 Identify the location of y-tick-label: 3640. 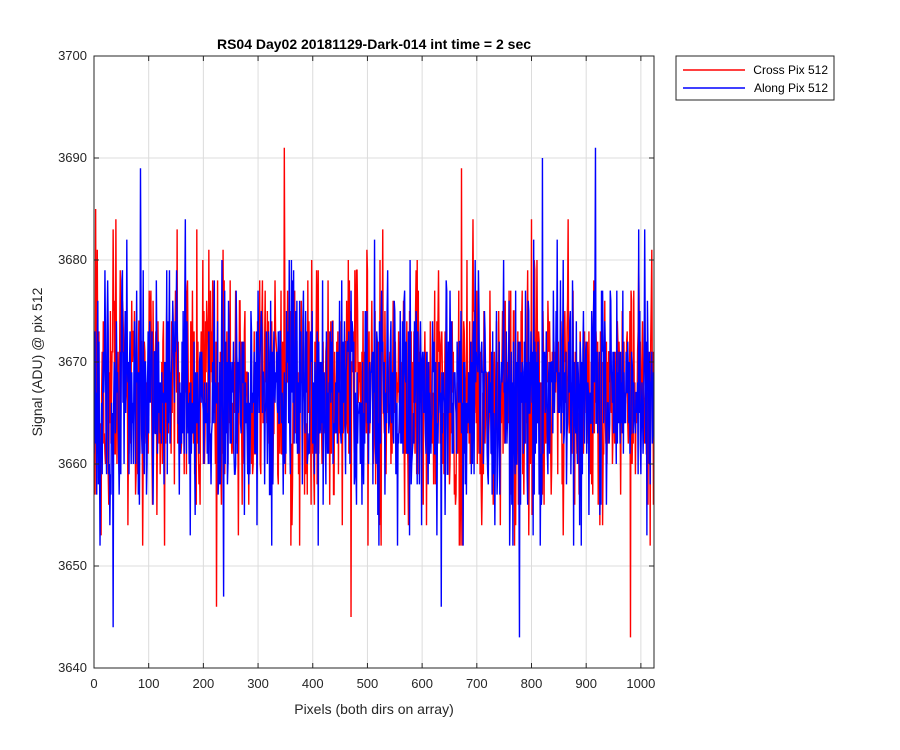
(72, 667).